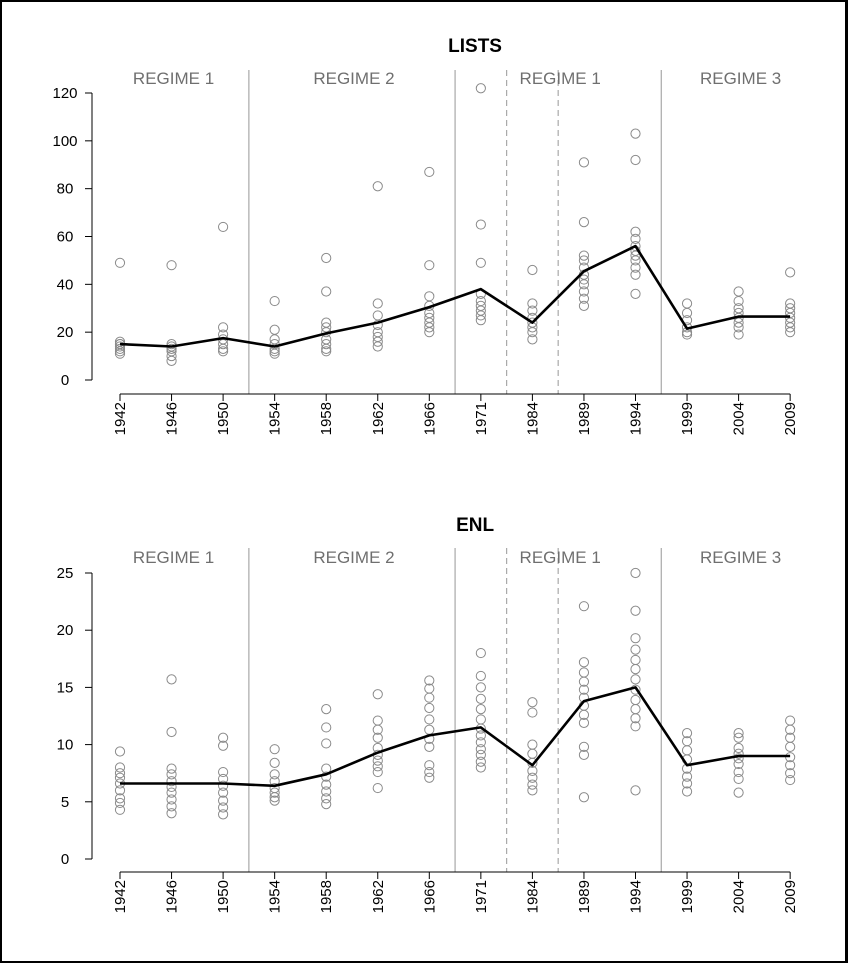  What do you see at coordinates (584, 418) in the screenshot?
I see `x-tick-label: 1989` at bounding box center [584, 418].